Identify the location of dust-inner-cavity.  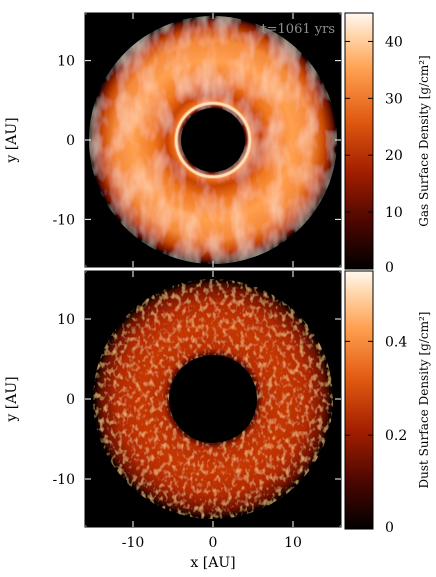
(213, 399).